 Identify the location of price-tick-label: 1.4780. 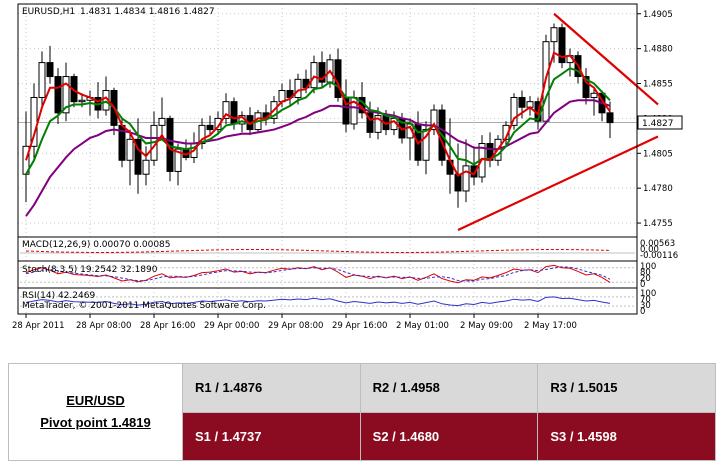
(658, 189).